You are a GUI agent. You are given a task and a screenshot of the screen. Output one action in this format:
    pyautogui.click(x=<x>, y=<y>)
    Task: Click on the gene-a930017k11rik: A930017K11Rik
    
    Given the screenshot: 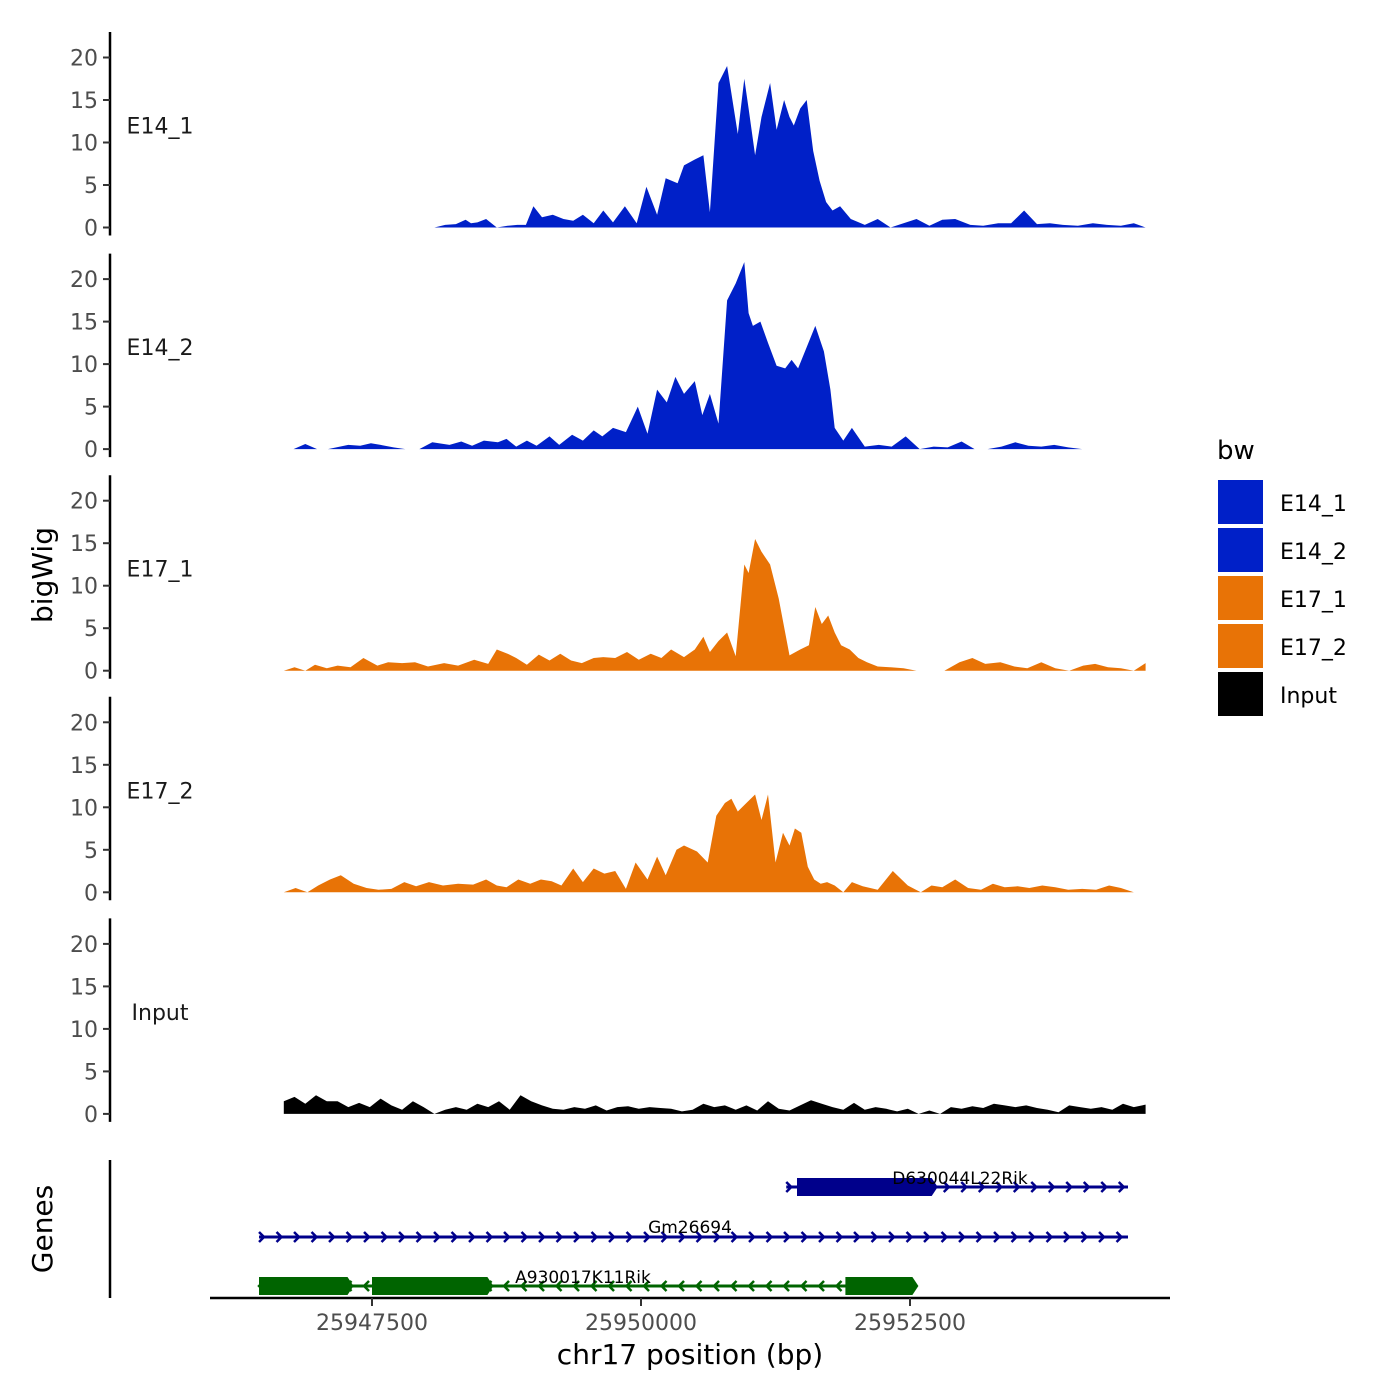 What is the action you would take?
    pyautogui.click(x=588, y=1281)
    